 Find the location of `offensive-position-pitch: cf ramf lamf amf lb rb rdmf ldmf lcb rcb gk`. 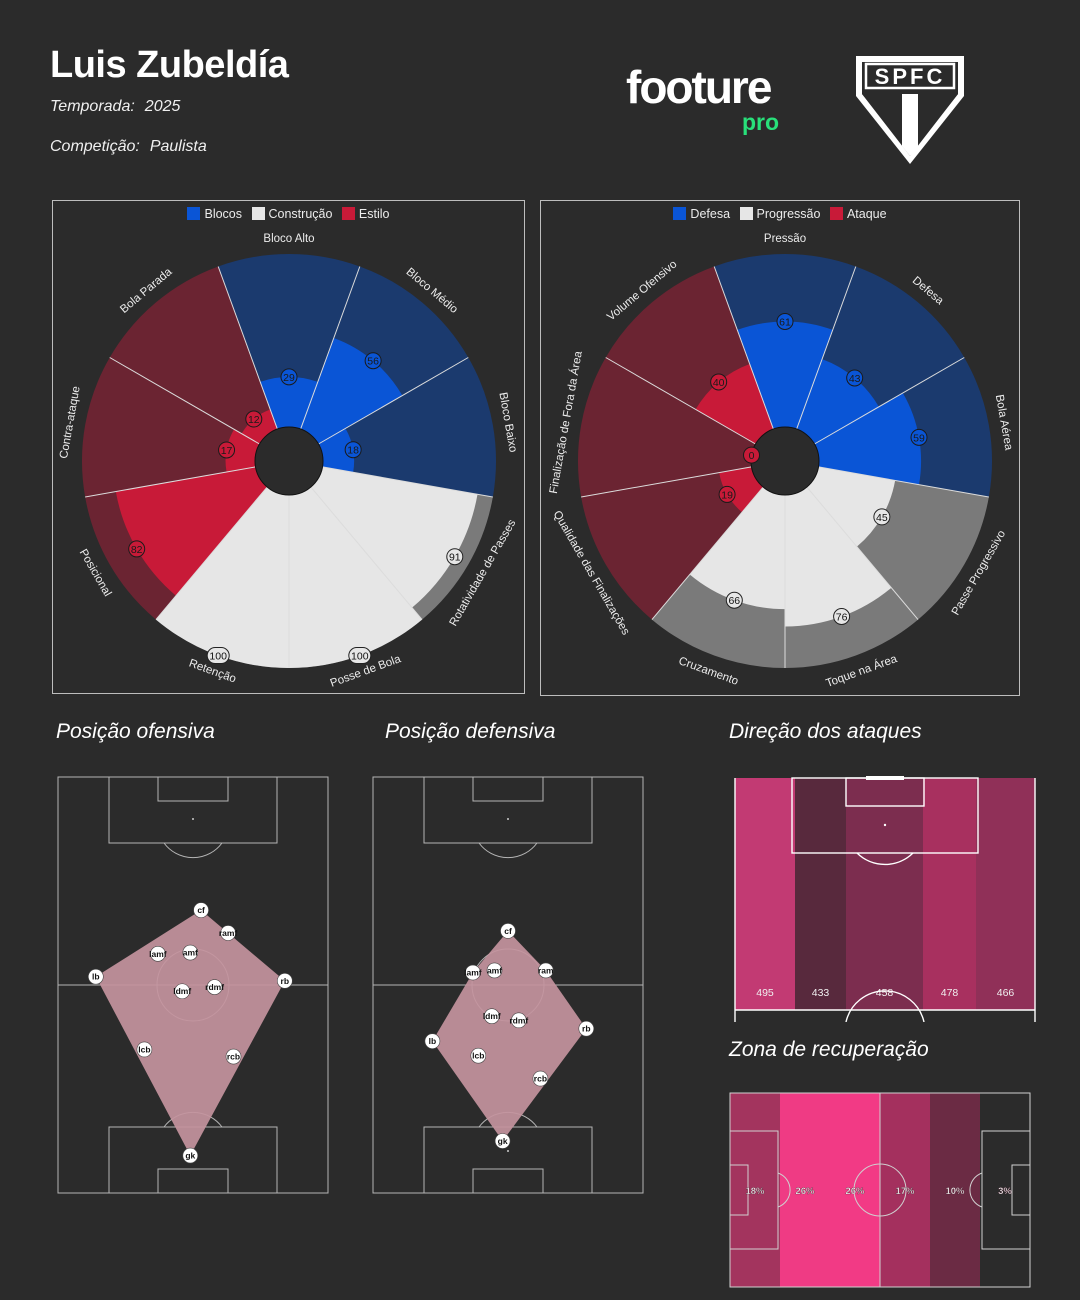

offensive-position-pitch: cf ramf lamf amf lb rb rdmf ldmf lcb rcb gk is located at coordinates (193, 985).